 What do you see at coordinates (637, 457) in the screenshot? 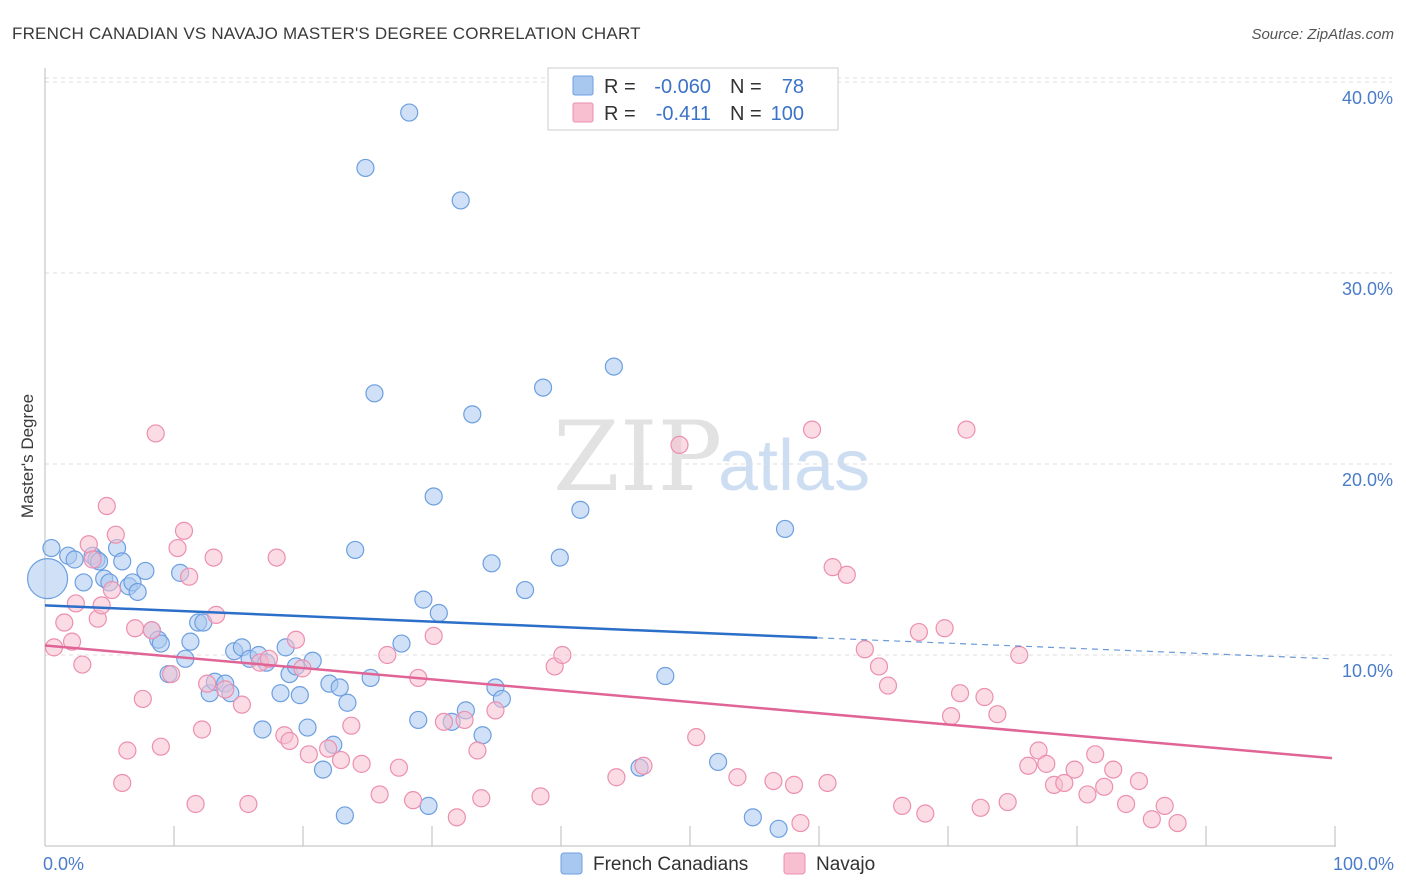
I see `watermark-zip: ZIP` at bounding box center [637, 457].